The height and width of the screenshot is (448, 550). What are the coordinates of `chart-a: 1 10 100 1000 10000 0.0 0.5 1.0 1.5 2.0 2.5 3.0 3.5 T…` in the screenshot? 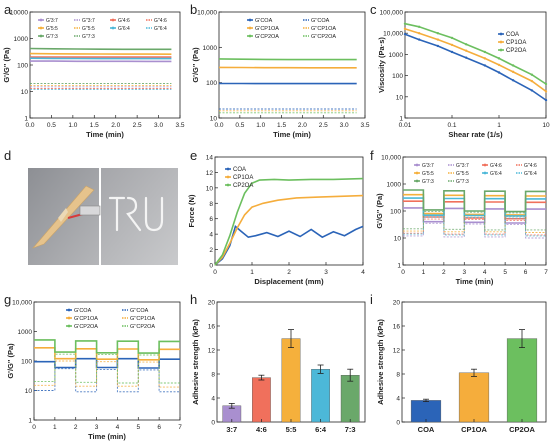 It's located at (93, 75).